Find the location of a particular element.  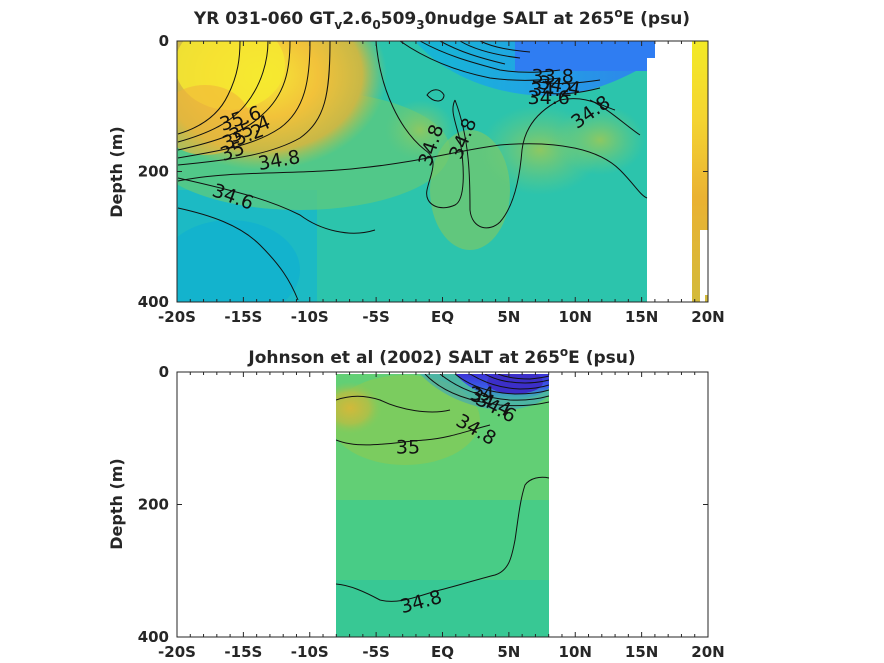

bottom-contours is located at coordinates (442, 488).